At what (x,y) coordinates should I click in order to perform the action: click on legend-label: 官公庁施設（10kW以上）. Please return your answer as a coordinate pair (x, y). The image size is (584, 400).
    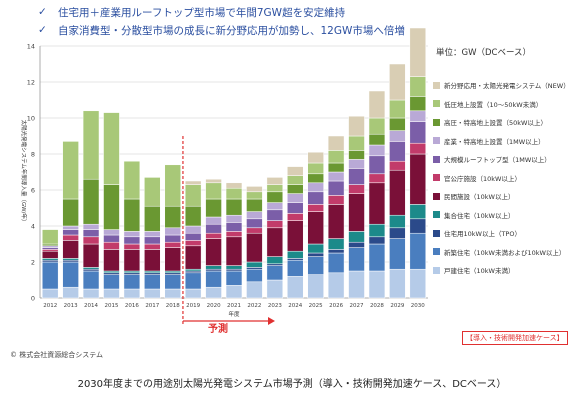
    Looking at the image, I should click on (482, 178).